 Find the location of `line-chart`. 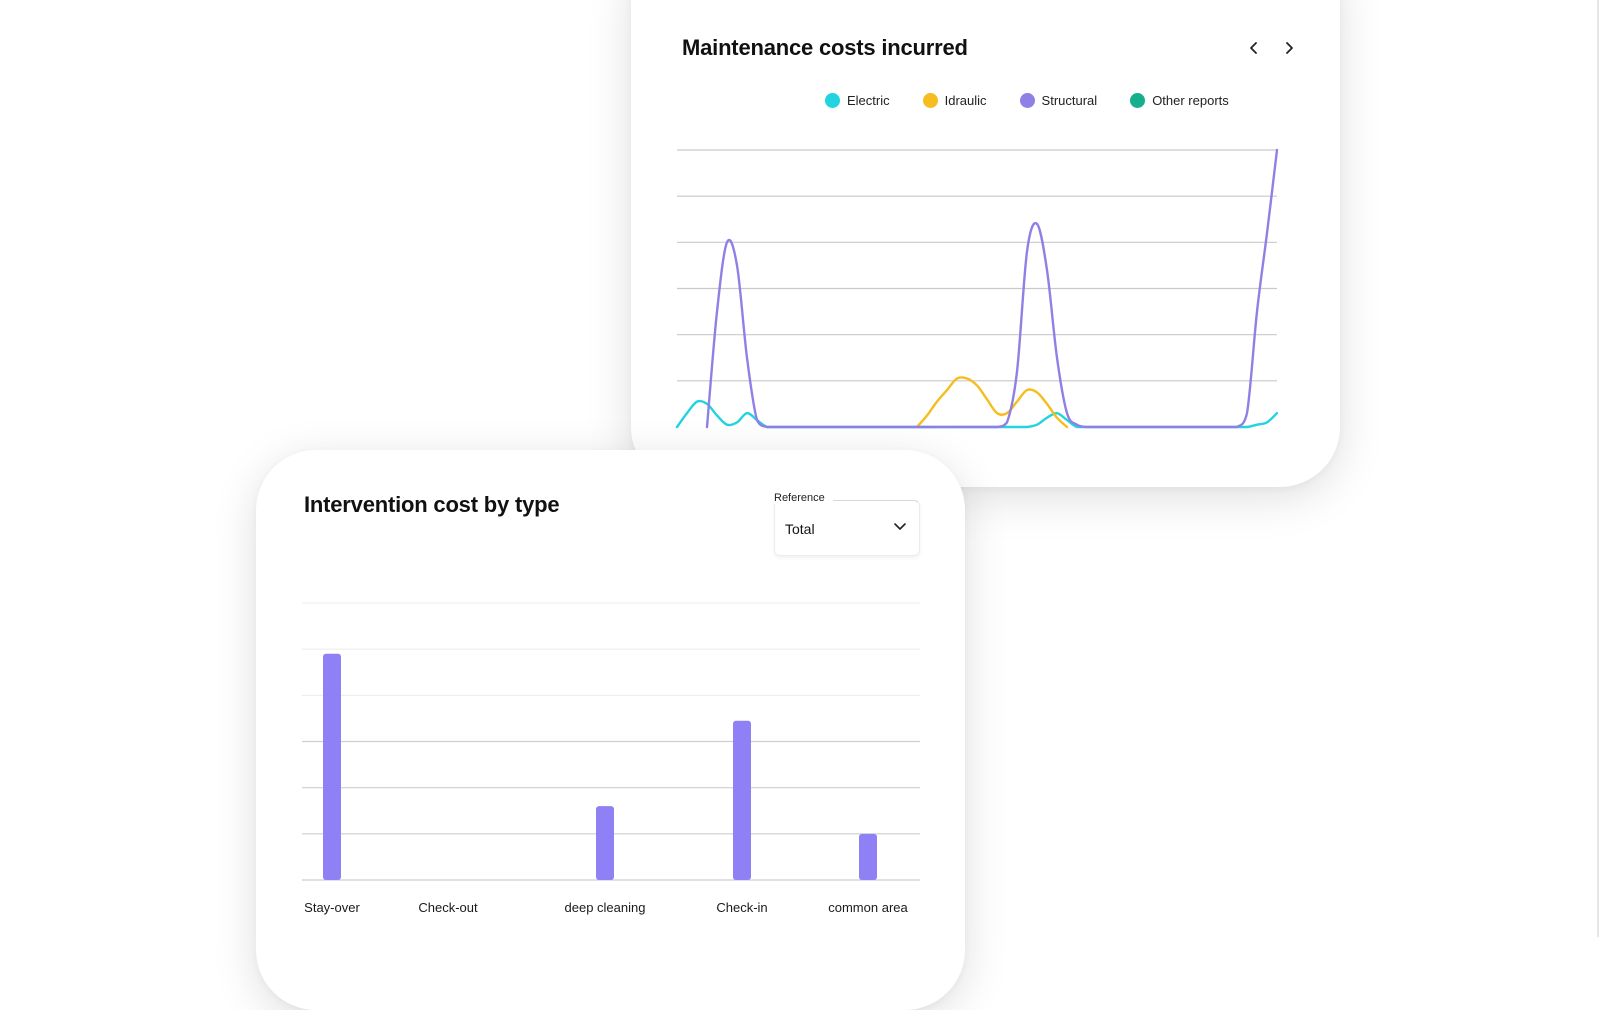

line-chart is located at coordinates (977, 288).